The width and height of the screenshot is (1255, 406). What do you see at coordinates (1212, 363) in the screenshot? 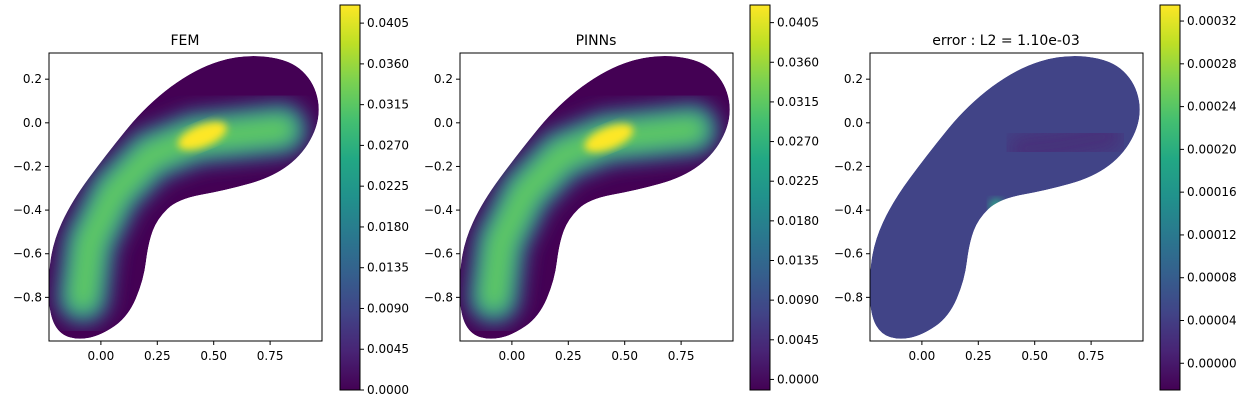
I see `colorbar-tick-label: 0.00000` at bounding box center [1212, 363].